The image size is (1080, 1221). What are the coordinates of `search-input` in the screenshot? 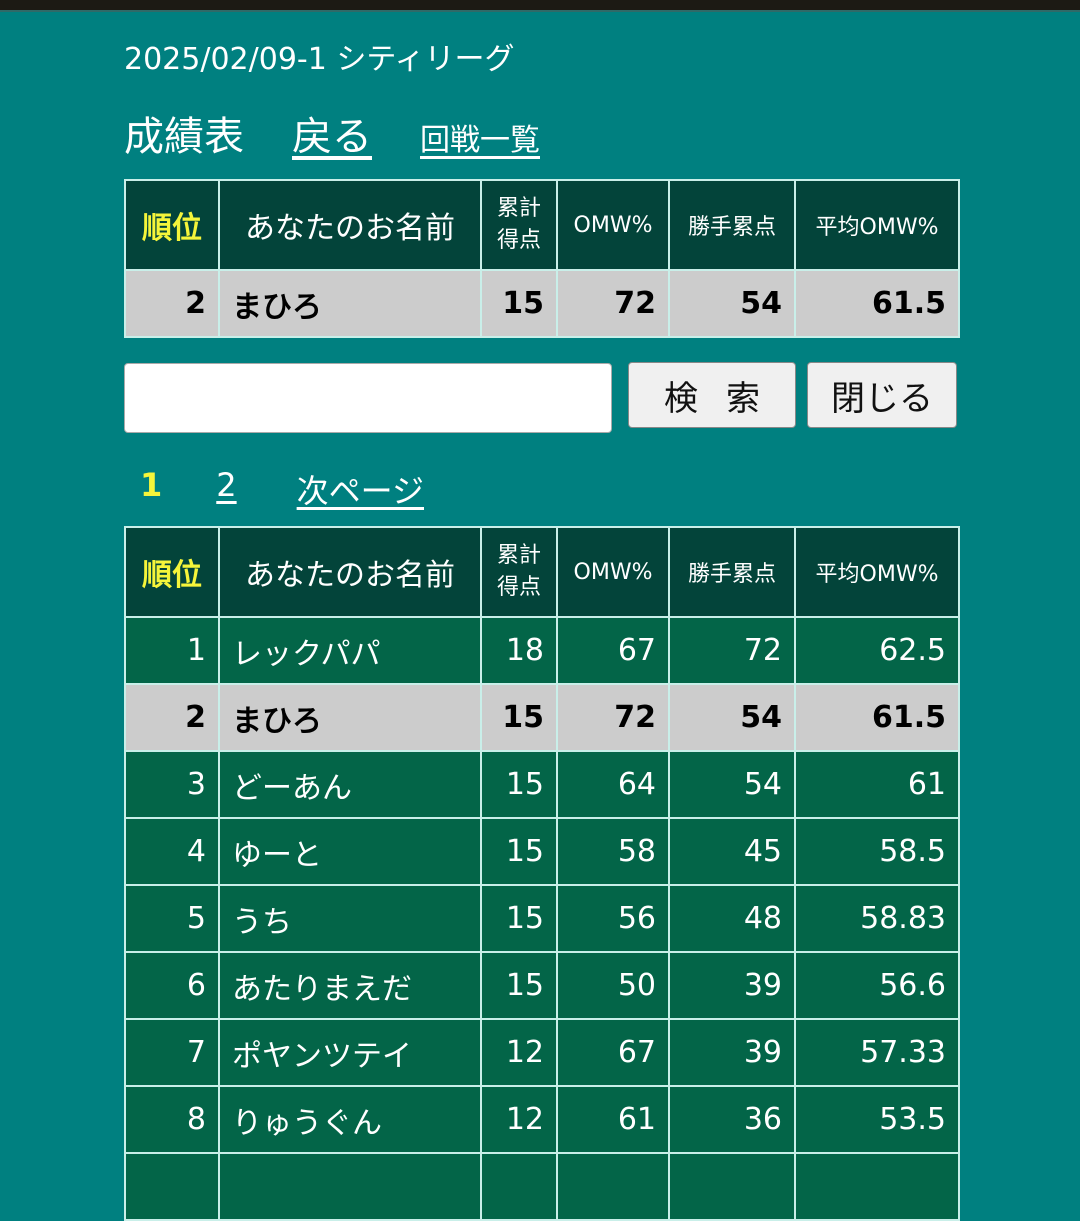 It's located at (368, 398).